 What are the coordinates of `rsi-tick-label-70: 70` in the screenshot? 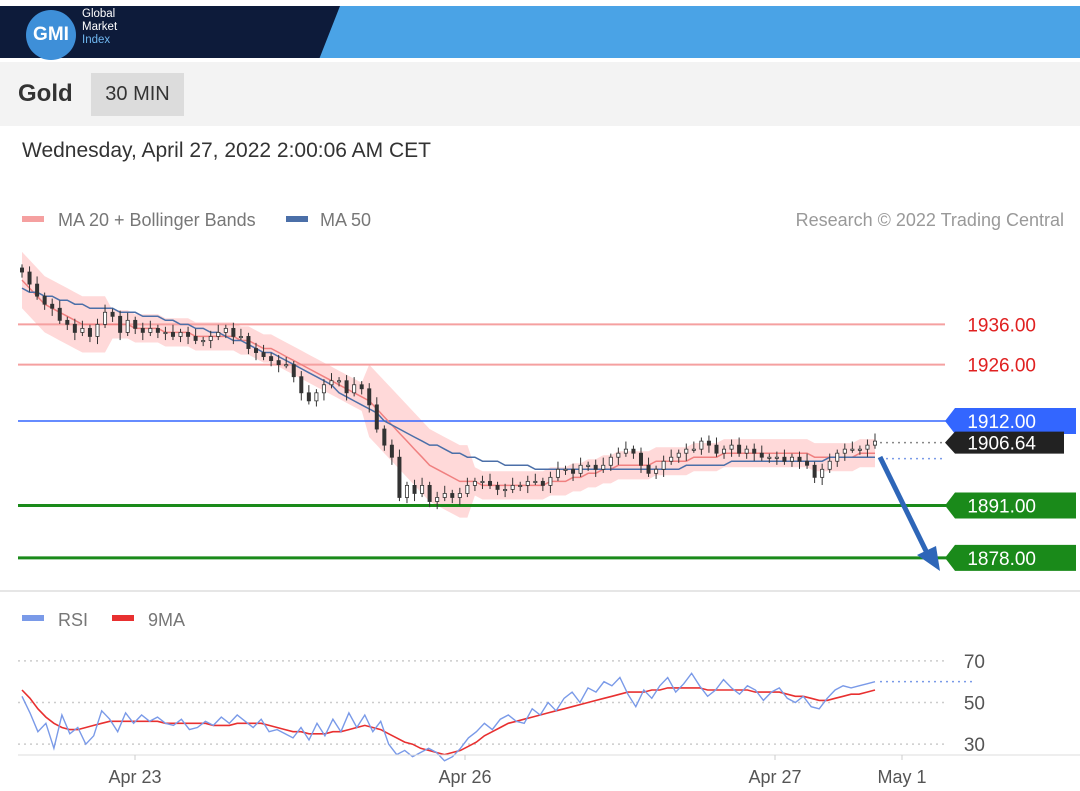 It's located at (974, 662).